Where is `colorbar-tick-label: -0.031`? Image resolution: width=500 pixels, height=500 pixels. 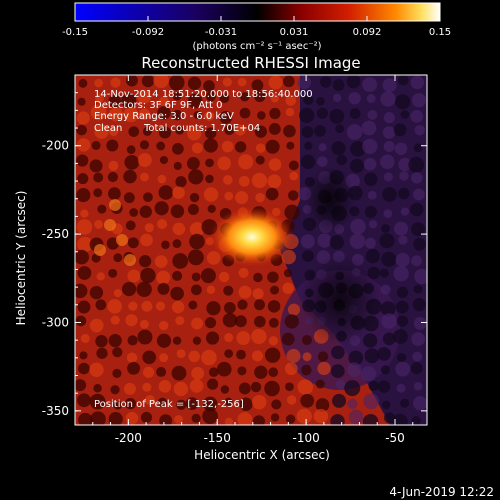 colorbar-tick-label: -0.031 is located at coordinates (221, 32).